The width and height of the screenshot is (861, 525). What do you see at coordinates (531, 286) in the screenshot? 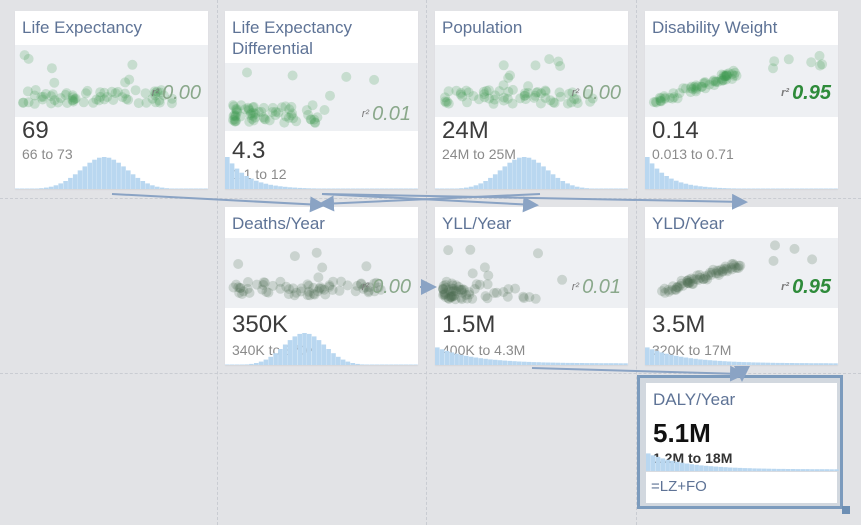
I see `cell-yll-year: YLL/Year r² 0.01 1.5M 400K to 4.3M` at bounding box center [531, 286].